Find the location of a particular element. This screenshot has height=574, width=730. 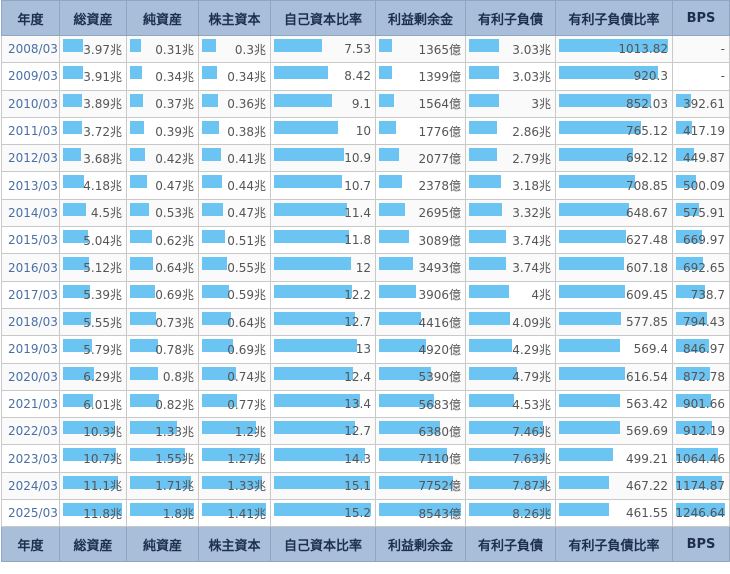

year-link: 2011/03 is located at coordinates (33, 131).